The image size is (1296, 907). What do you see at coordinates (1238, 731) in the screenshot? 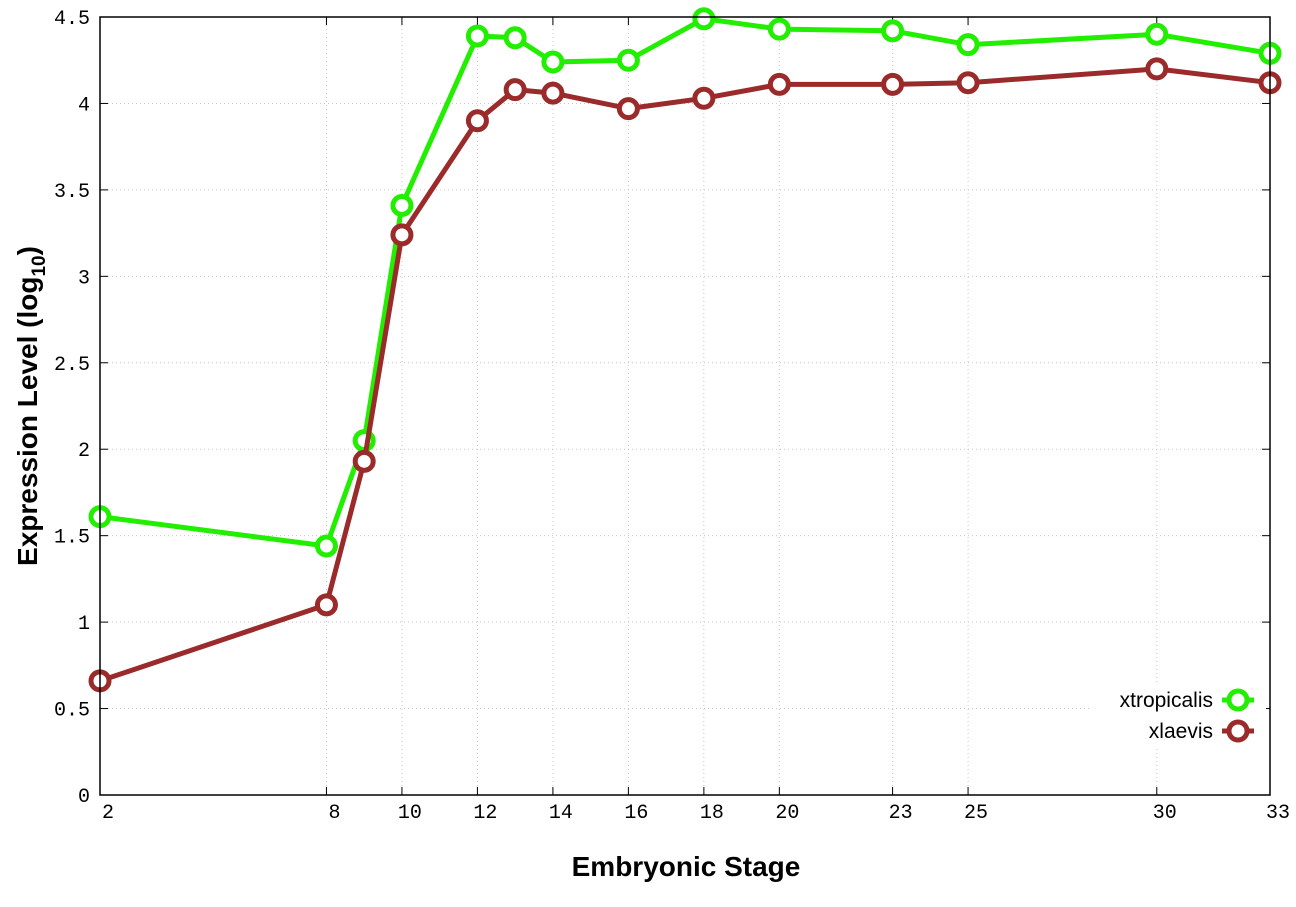
I see `legend-marker-xlaevis` at bounding box center [1238, 731].